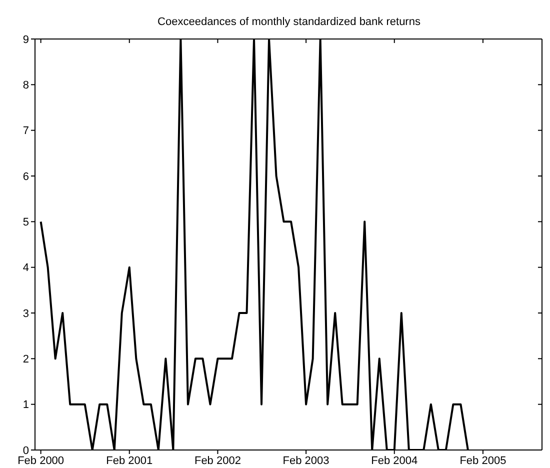 This screenshot has width=550, height=468. I want to click on x-tick-label: Feb 2004, so click(394, 460).